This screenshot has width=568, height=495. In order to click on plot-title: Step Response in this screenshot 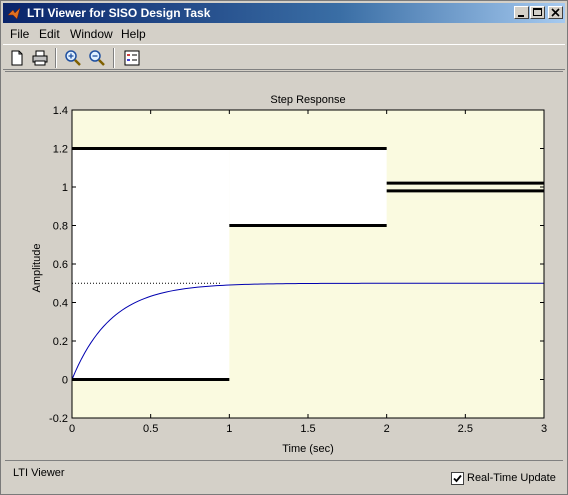, I will do `click(307, 100)`.